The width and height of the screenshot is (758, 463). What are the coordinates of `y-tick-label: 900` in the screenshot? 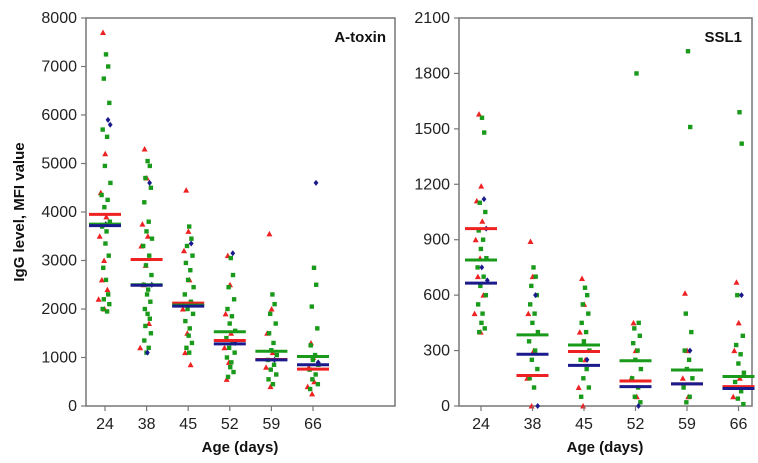 It's located at (436, 240).